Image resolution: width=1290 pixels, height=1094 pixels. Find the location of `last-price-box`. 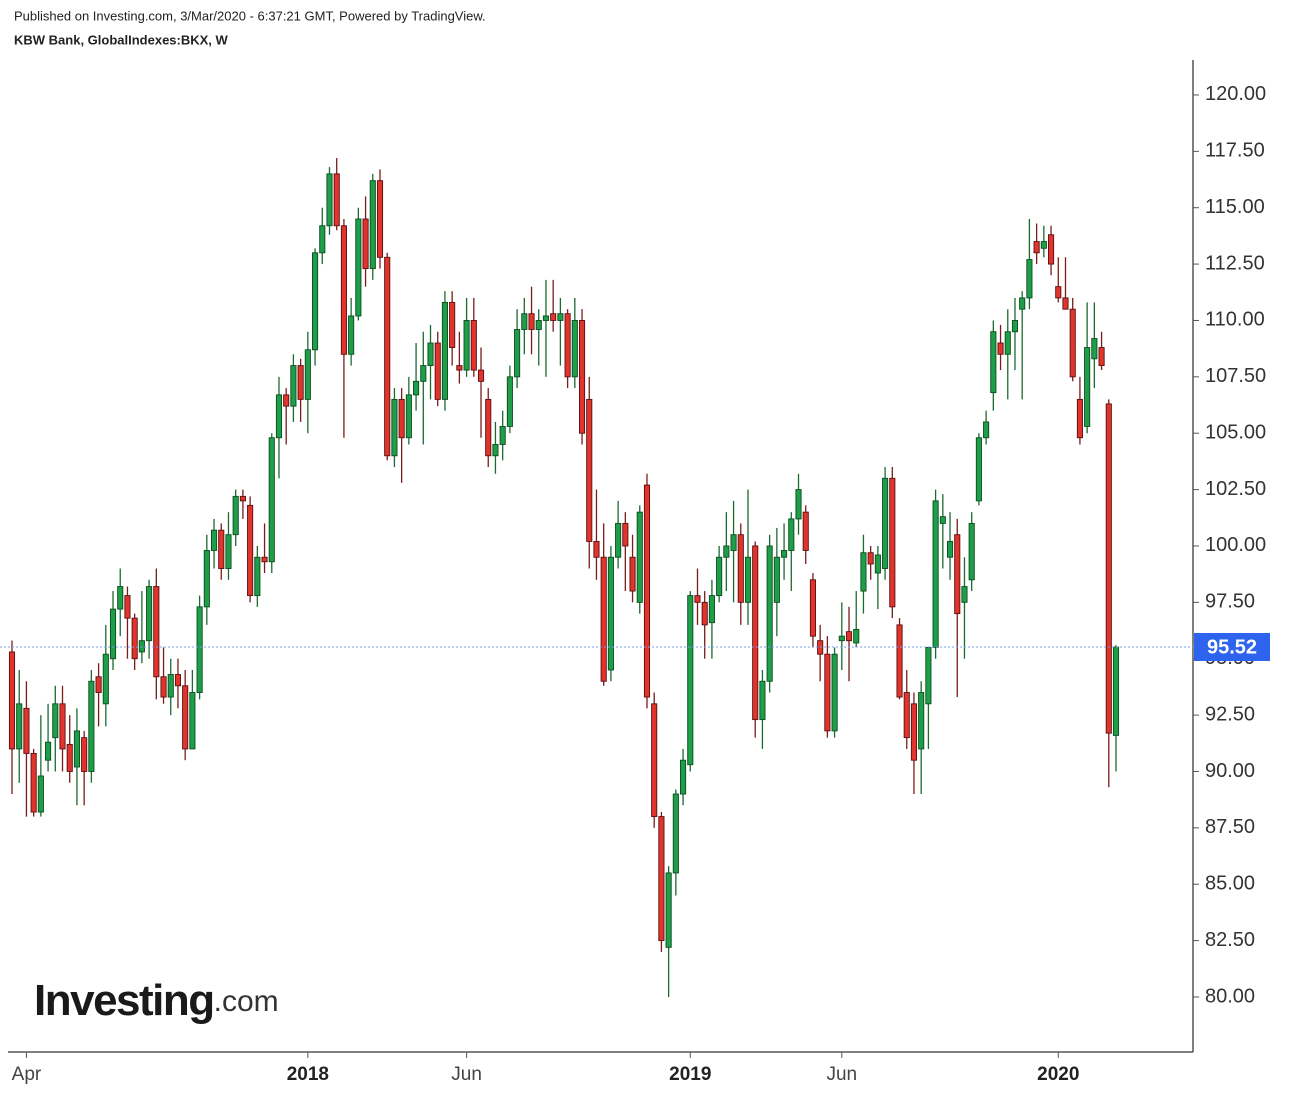

last-price-box is located at coordinates (1232, 646).